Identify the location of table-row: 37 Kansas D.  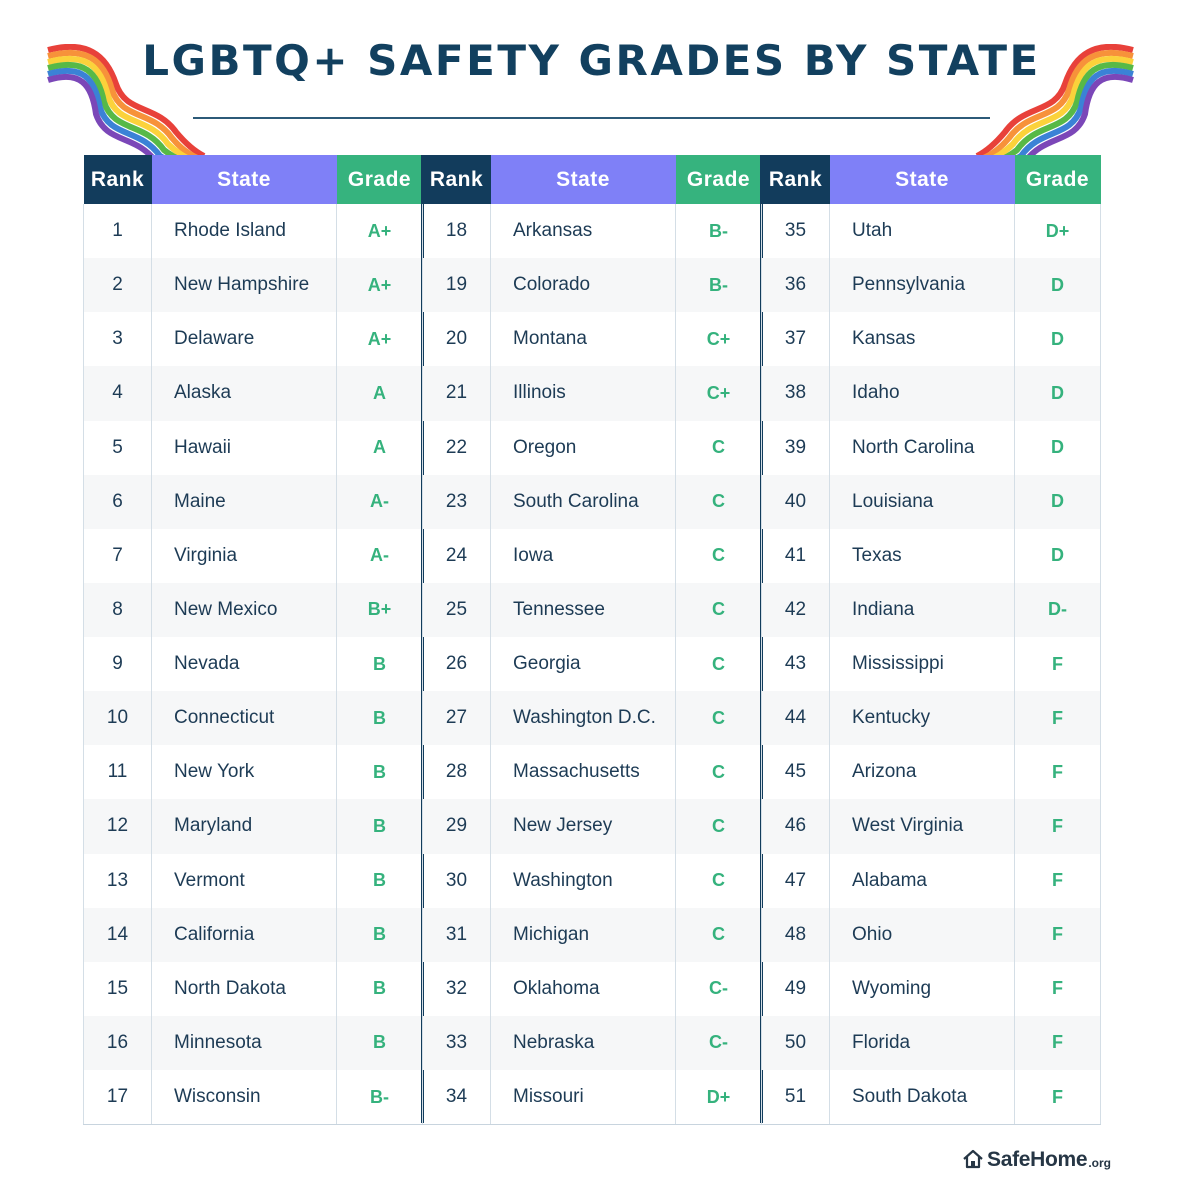
(931, 339).